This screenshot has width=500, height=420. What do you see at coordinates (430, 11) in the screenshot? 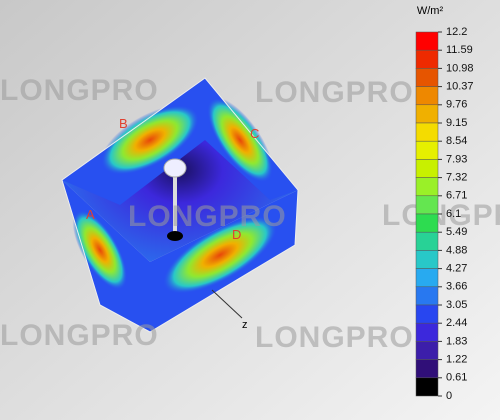
I see `legend-unit: W/m²` at bounding box center [430, 11].